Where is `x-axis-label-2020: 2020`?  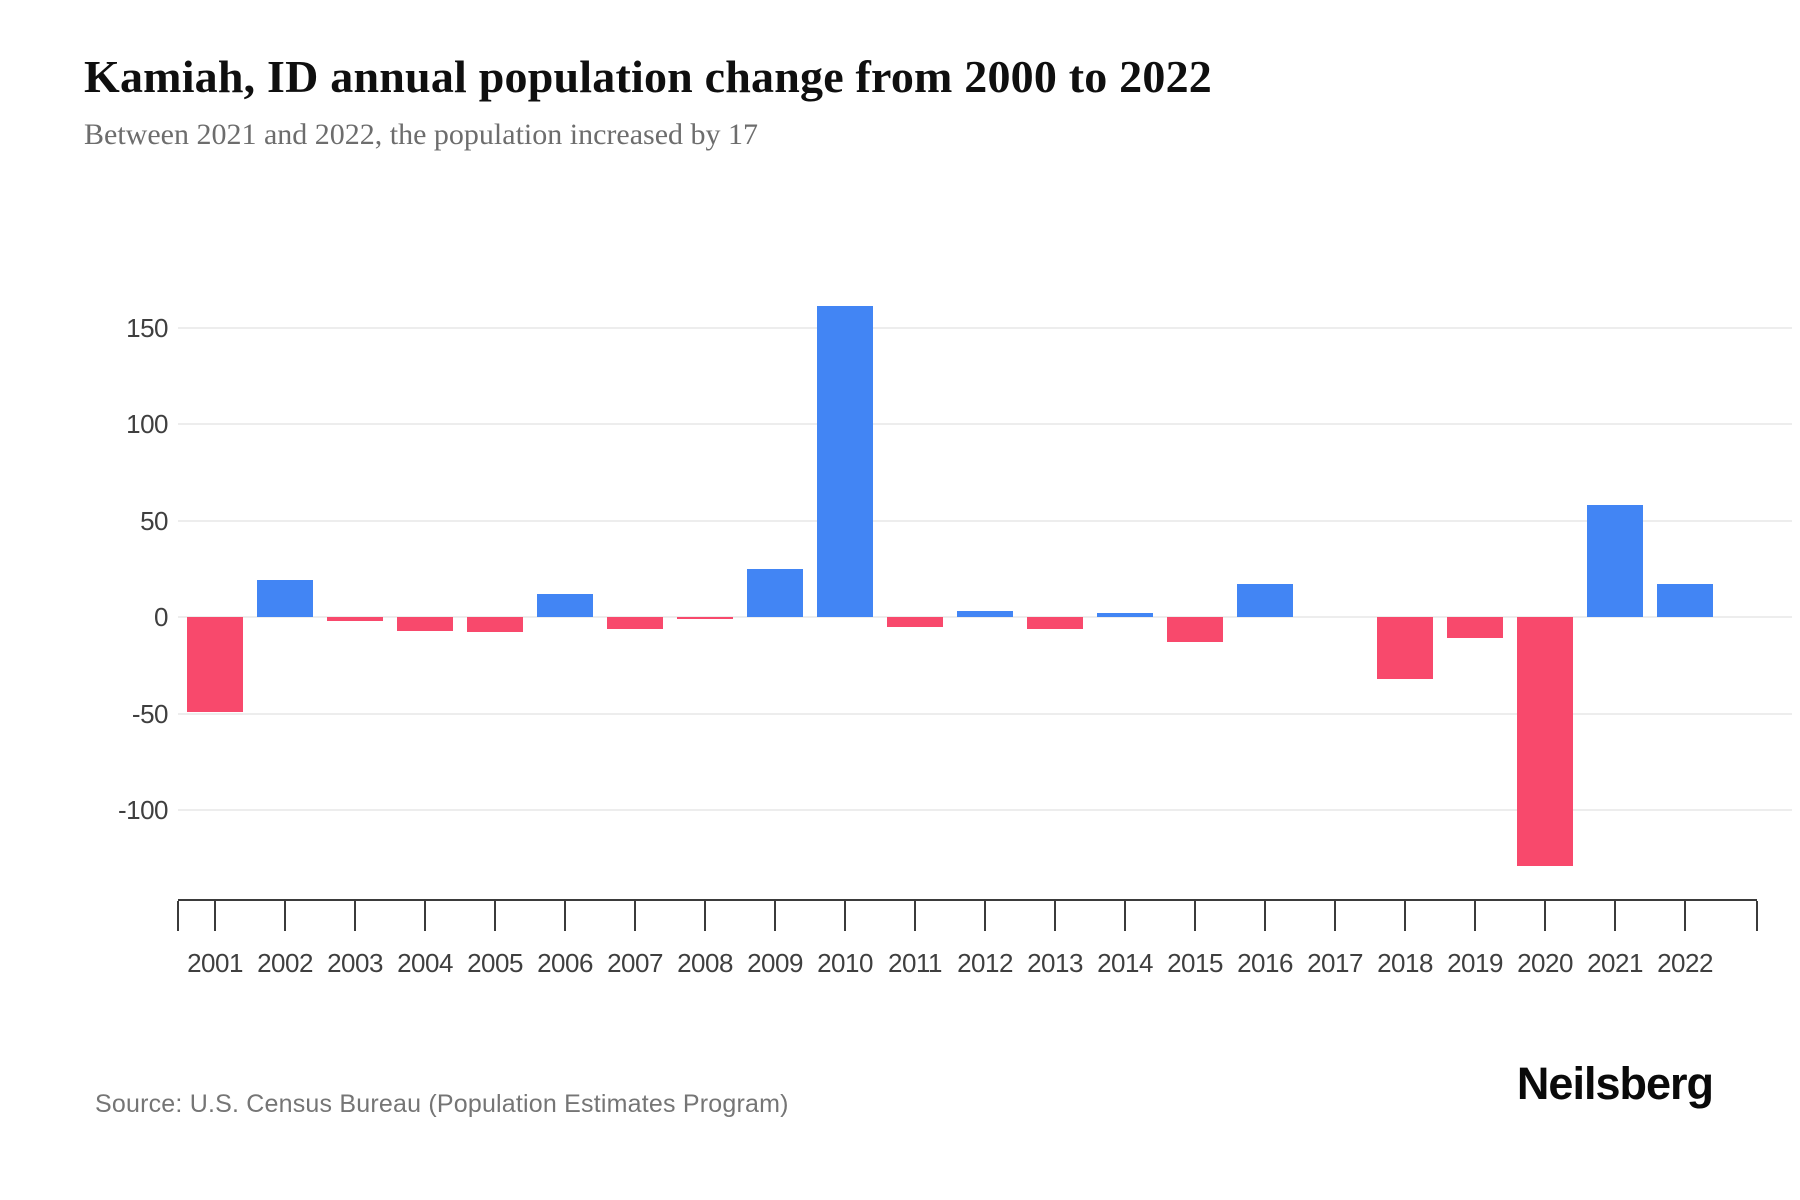 x-axis-label-2020: 2020 is located at coordinates (1545, 963).